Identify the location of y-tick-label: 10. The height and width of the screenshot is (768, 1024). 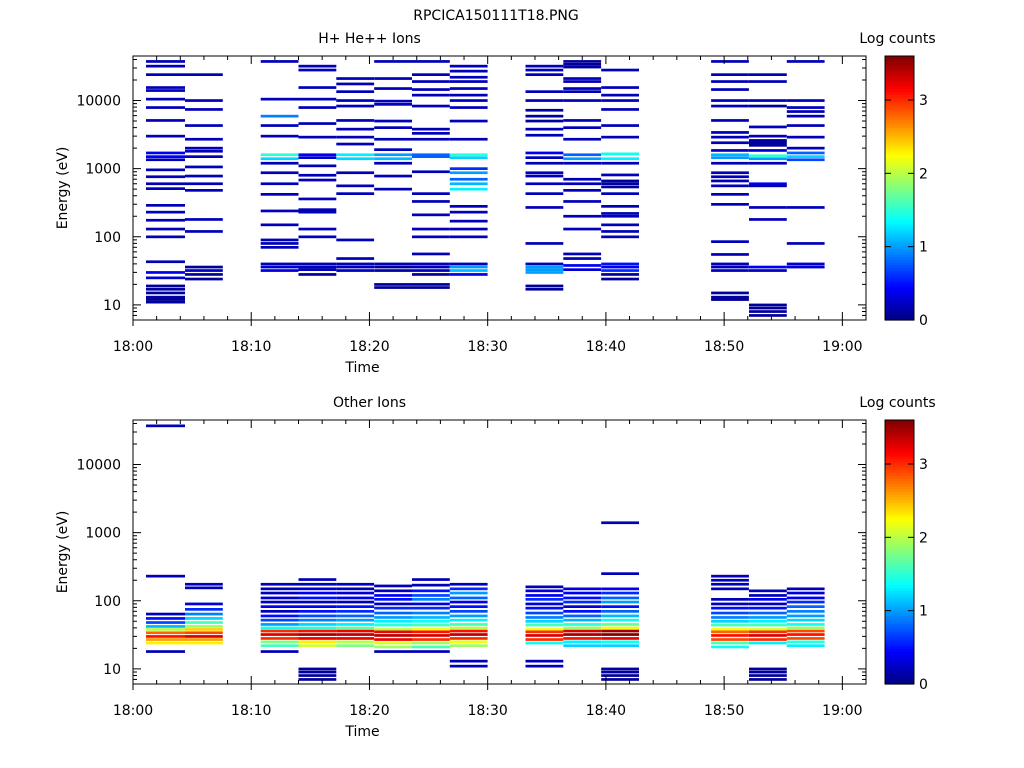
(112, 306).